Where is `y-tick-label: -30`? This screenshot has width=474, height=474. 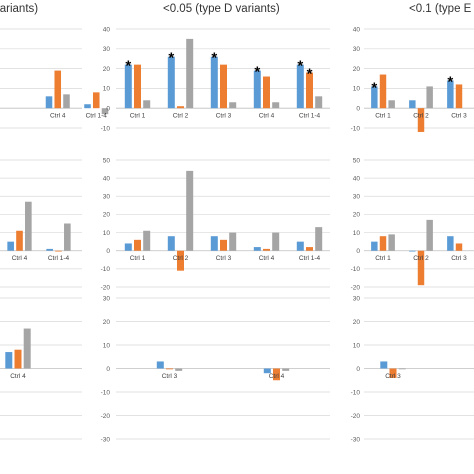
y-tick-label: -30 is located at coordinates (356, 439).